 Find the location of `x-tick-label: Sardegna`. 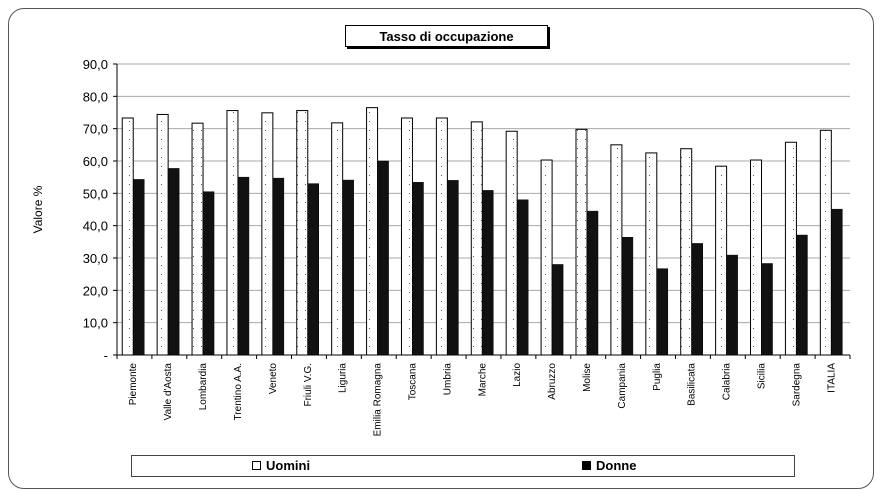

x-tick-label: Sardegna is located at coordinates (796, 385).